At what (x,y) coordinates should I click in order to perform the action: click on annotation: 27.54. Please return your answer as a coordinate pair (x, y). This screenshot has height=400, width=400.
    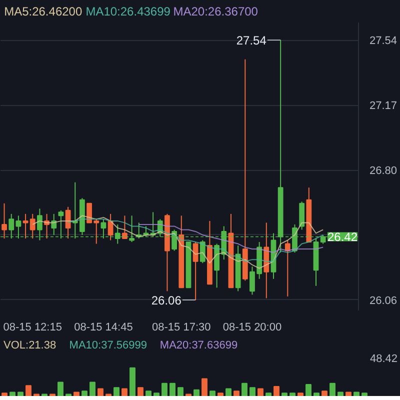
    Looking at the image, I should click on (251, 41).